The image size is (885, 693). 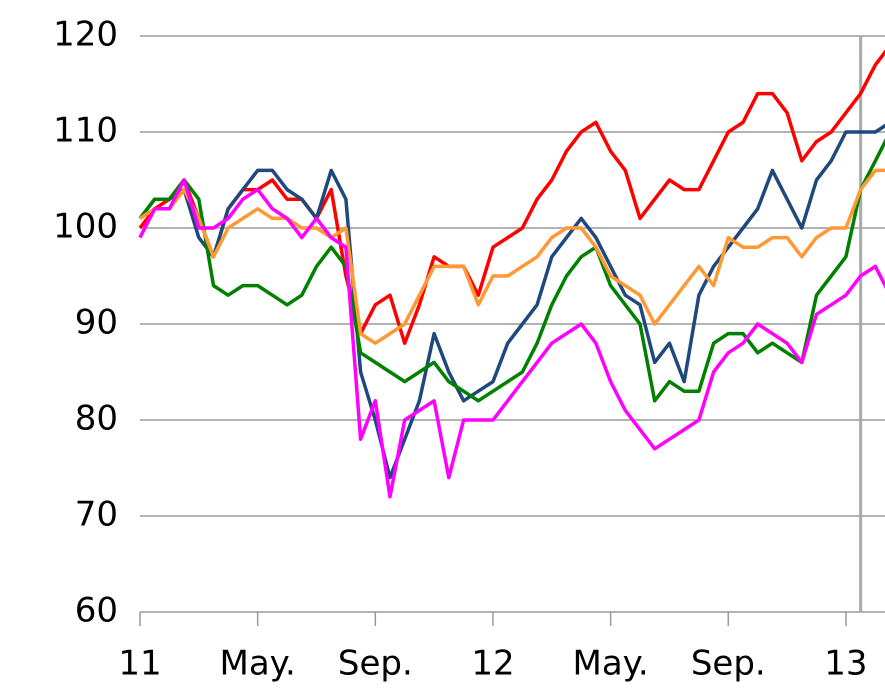 I want to click on x-tick-label: 13, so click(x=845, y=664).